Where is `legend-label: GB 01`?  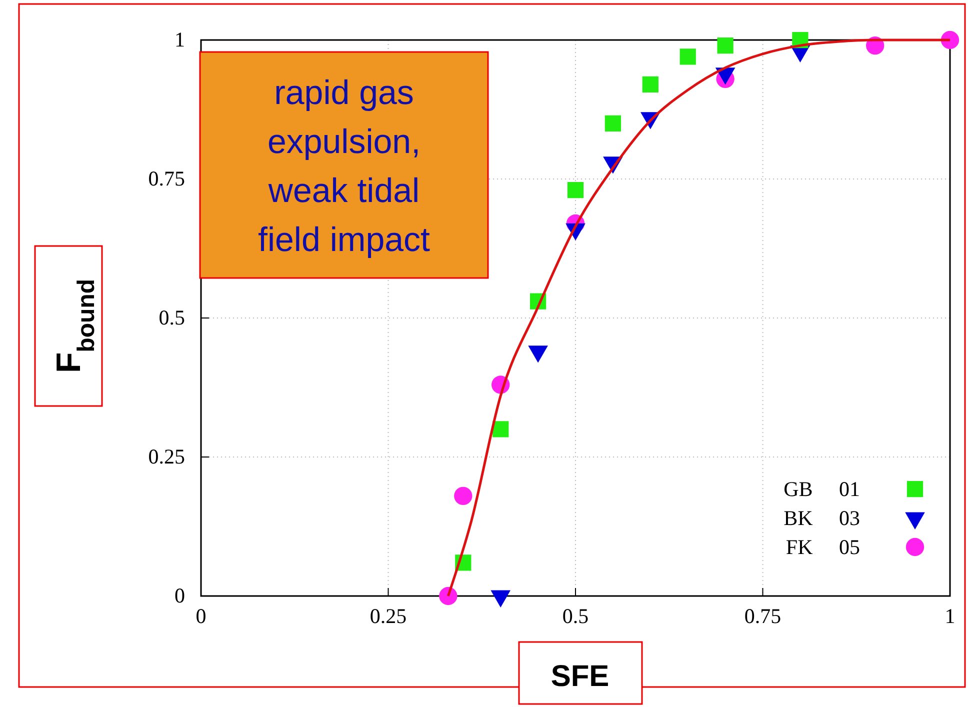 legend-label: GB 01 is located at coordinates (822, 489).